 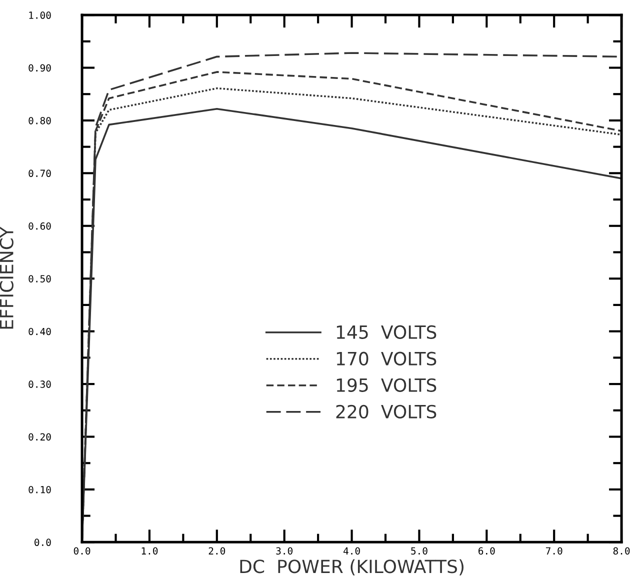 What do you see at coordinates (39, 68) in the screenshot?
I see `y-tick-label: 0.90` at bounding box center [39, 68].